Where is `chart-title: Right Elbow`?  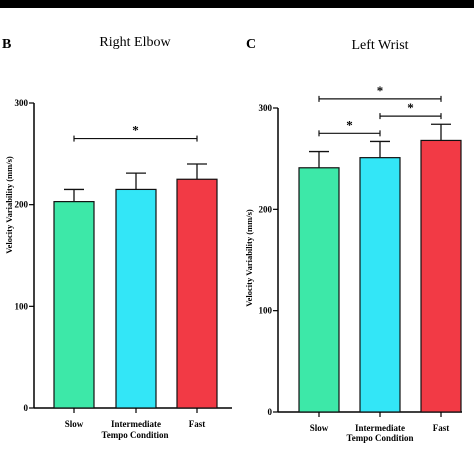 chart-title: Right Elbow is located at coordinates (135, 42).